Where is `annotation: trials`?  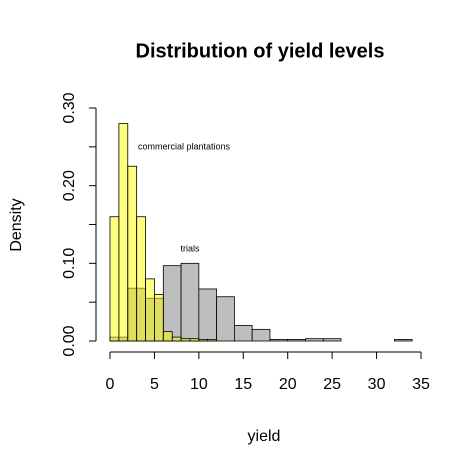 annotation: trials is located at coordinates (190, 248).